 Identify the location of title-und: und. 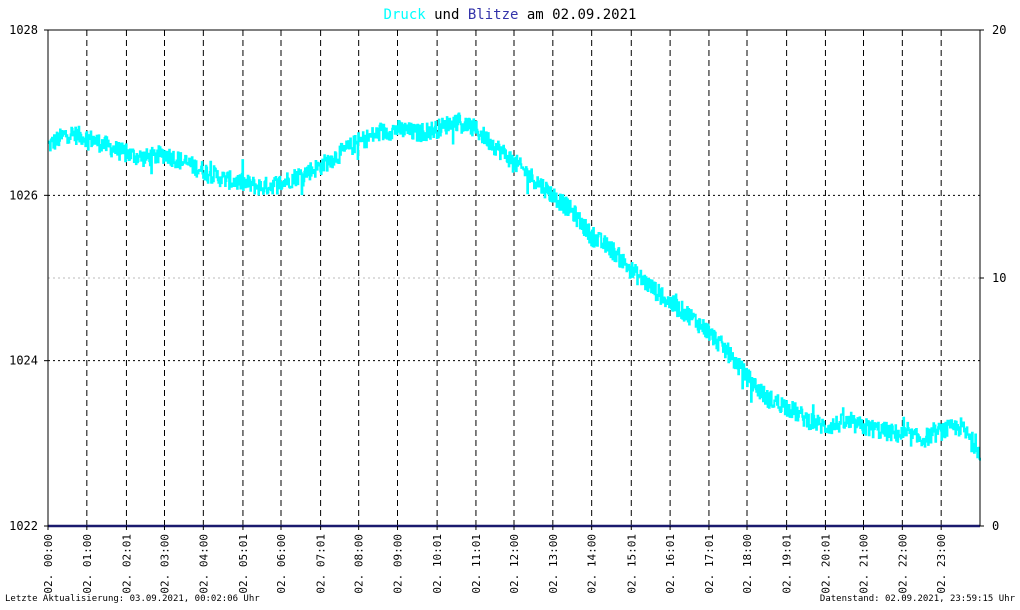
(447, 15).